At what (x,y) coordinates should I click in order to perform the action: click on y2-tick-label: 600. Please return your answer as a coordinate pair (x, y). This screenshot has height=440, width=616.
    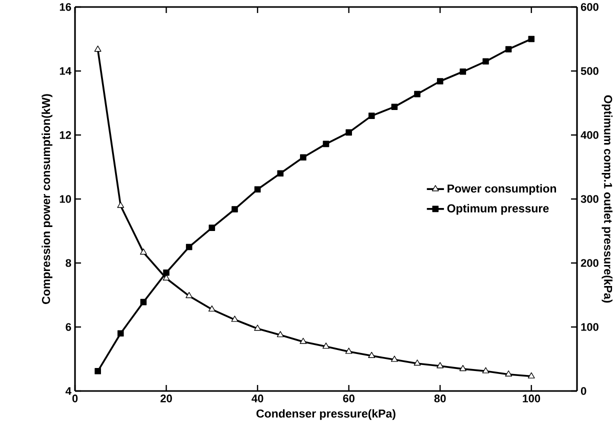
    Looking at the image, I should click on (589, 7).